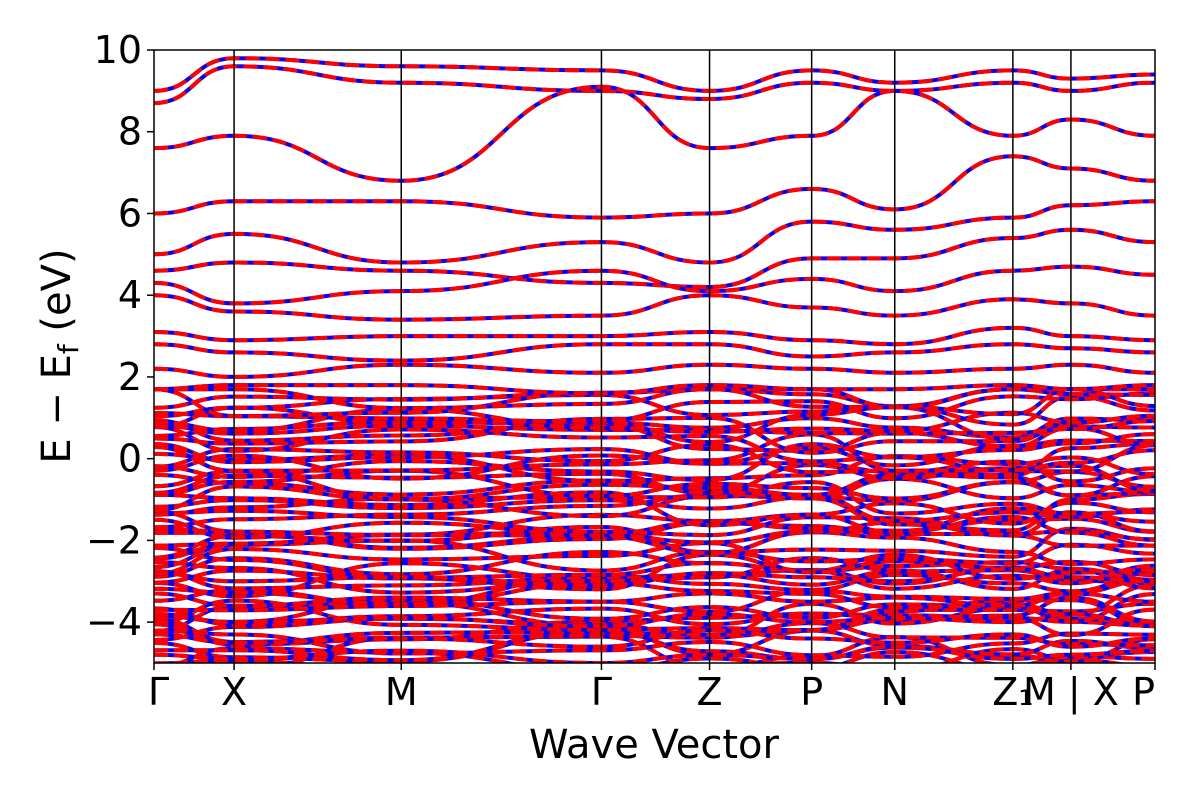  I want to click on dense-band-4-spin-down, so click(654, 644).